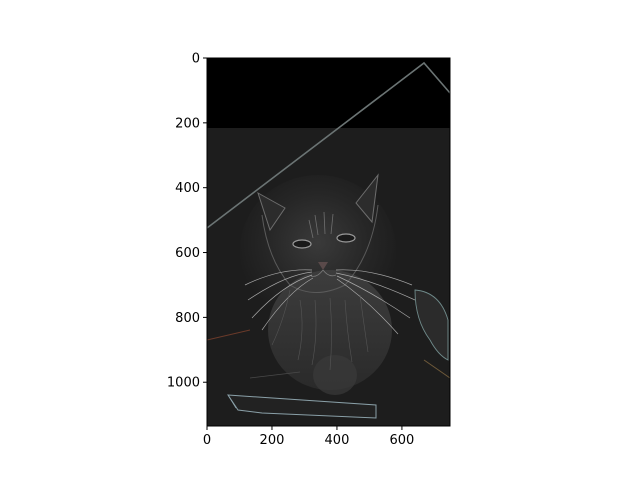 This screenshot has width=640, height=480. I want to click on image-top-band, so click(328, 93).